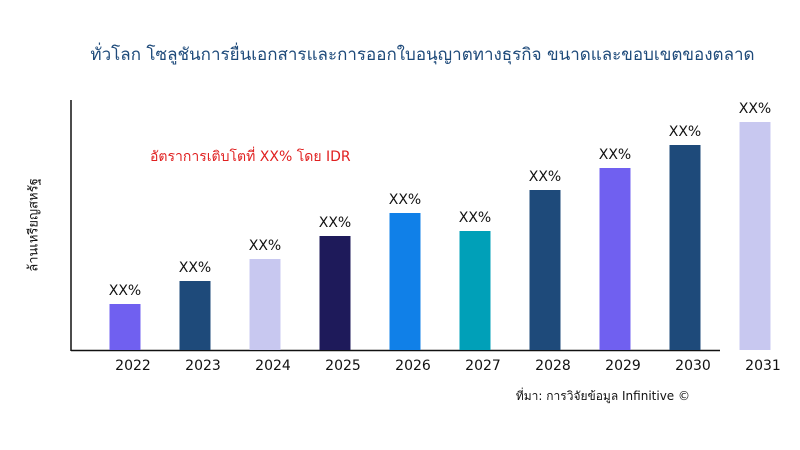  What do you see at coordinates (203, 366) in the screenshot?
I see `x-tick-2023: 2023` at bounding box center [203, 366].